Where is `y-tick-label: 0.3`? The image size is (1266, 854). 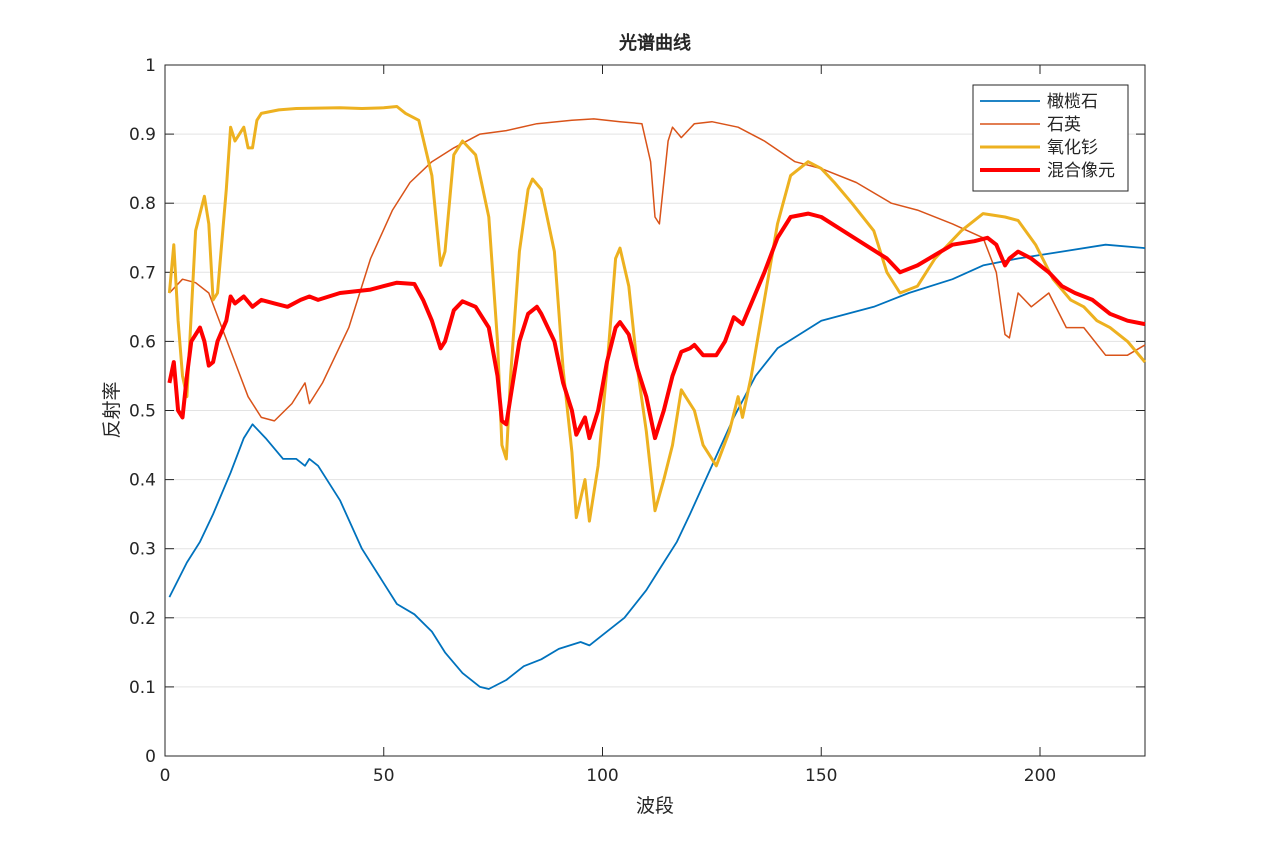 y-tick-label: 0.3 is located at coordinates (142, 550).